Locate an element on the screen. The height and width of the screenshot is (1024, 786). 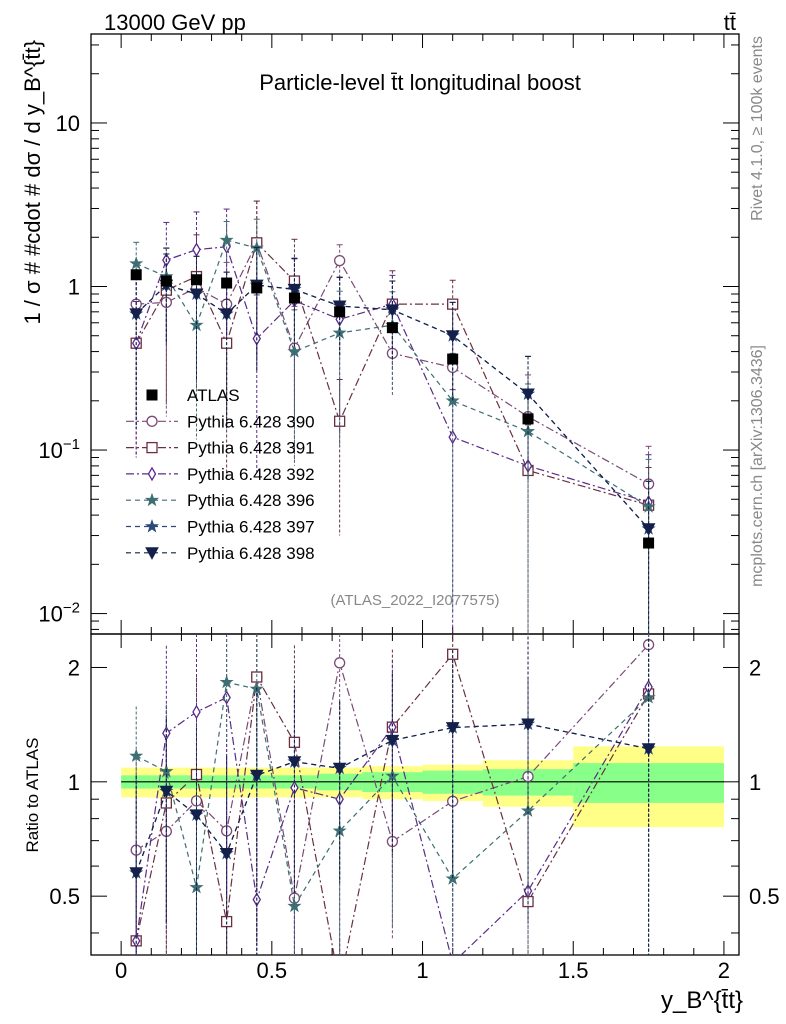
legend-entry: Pythia 6.428 397 is located at coordinates (220, 527).